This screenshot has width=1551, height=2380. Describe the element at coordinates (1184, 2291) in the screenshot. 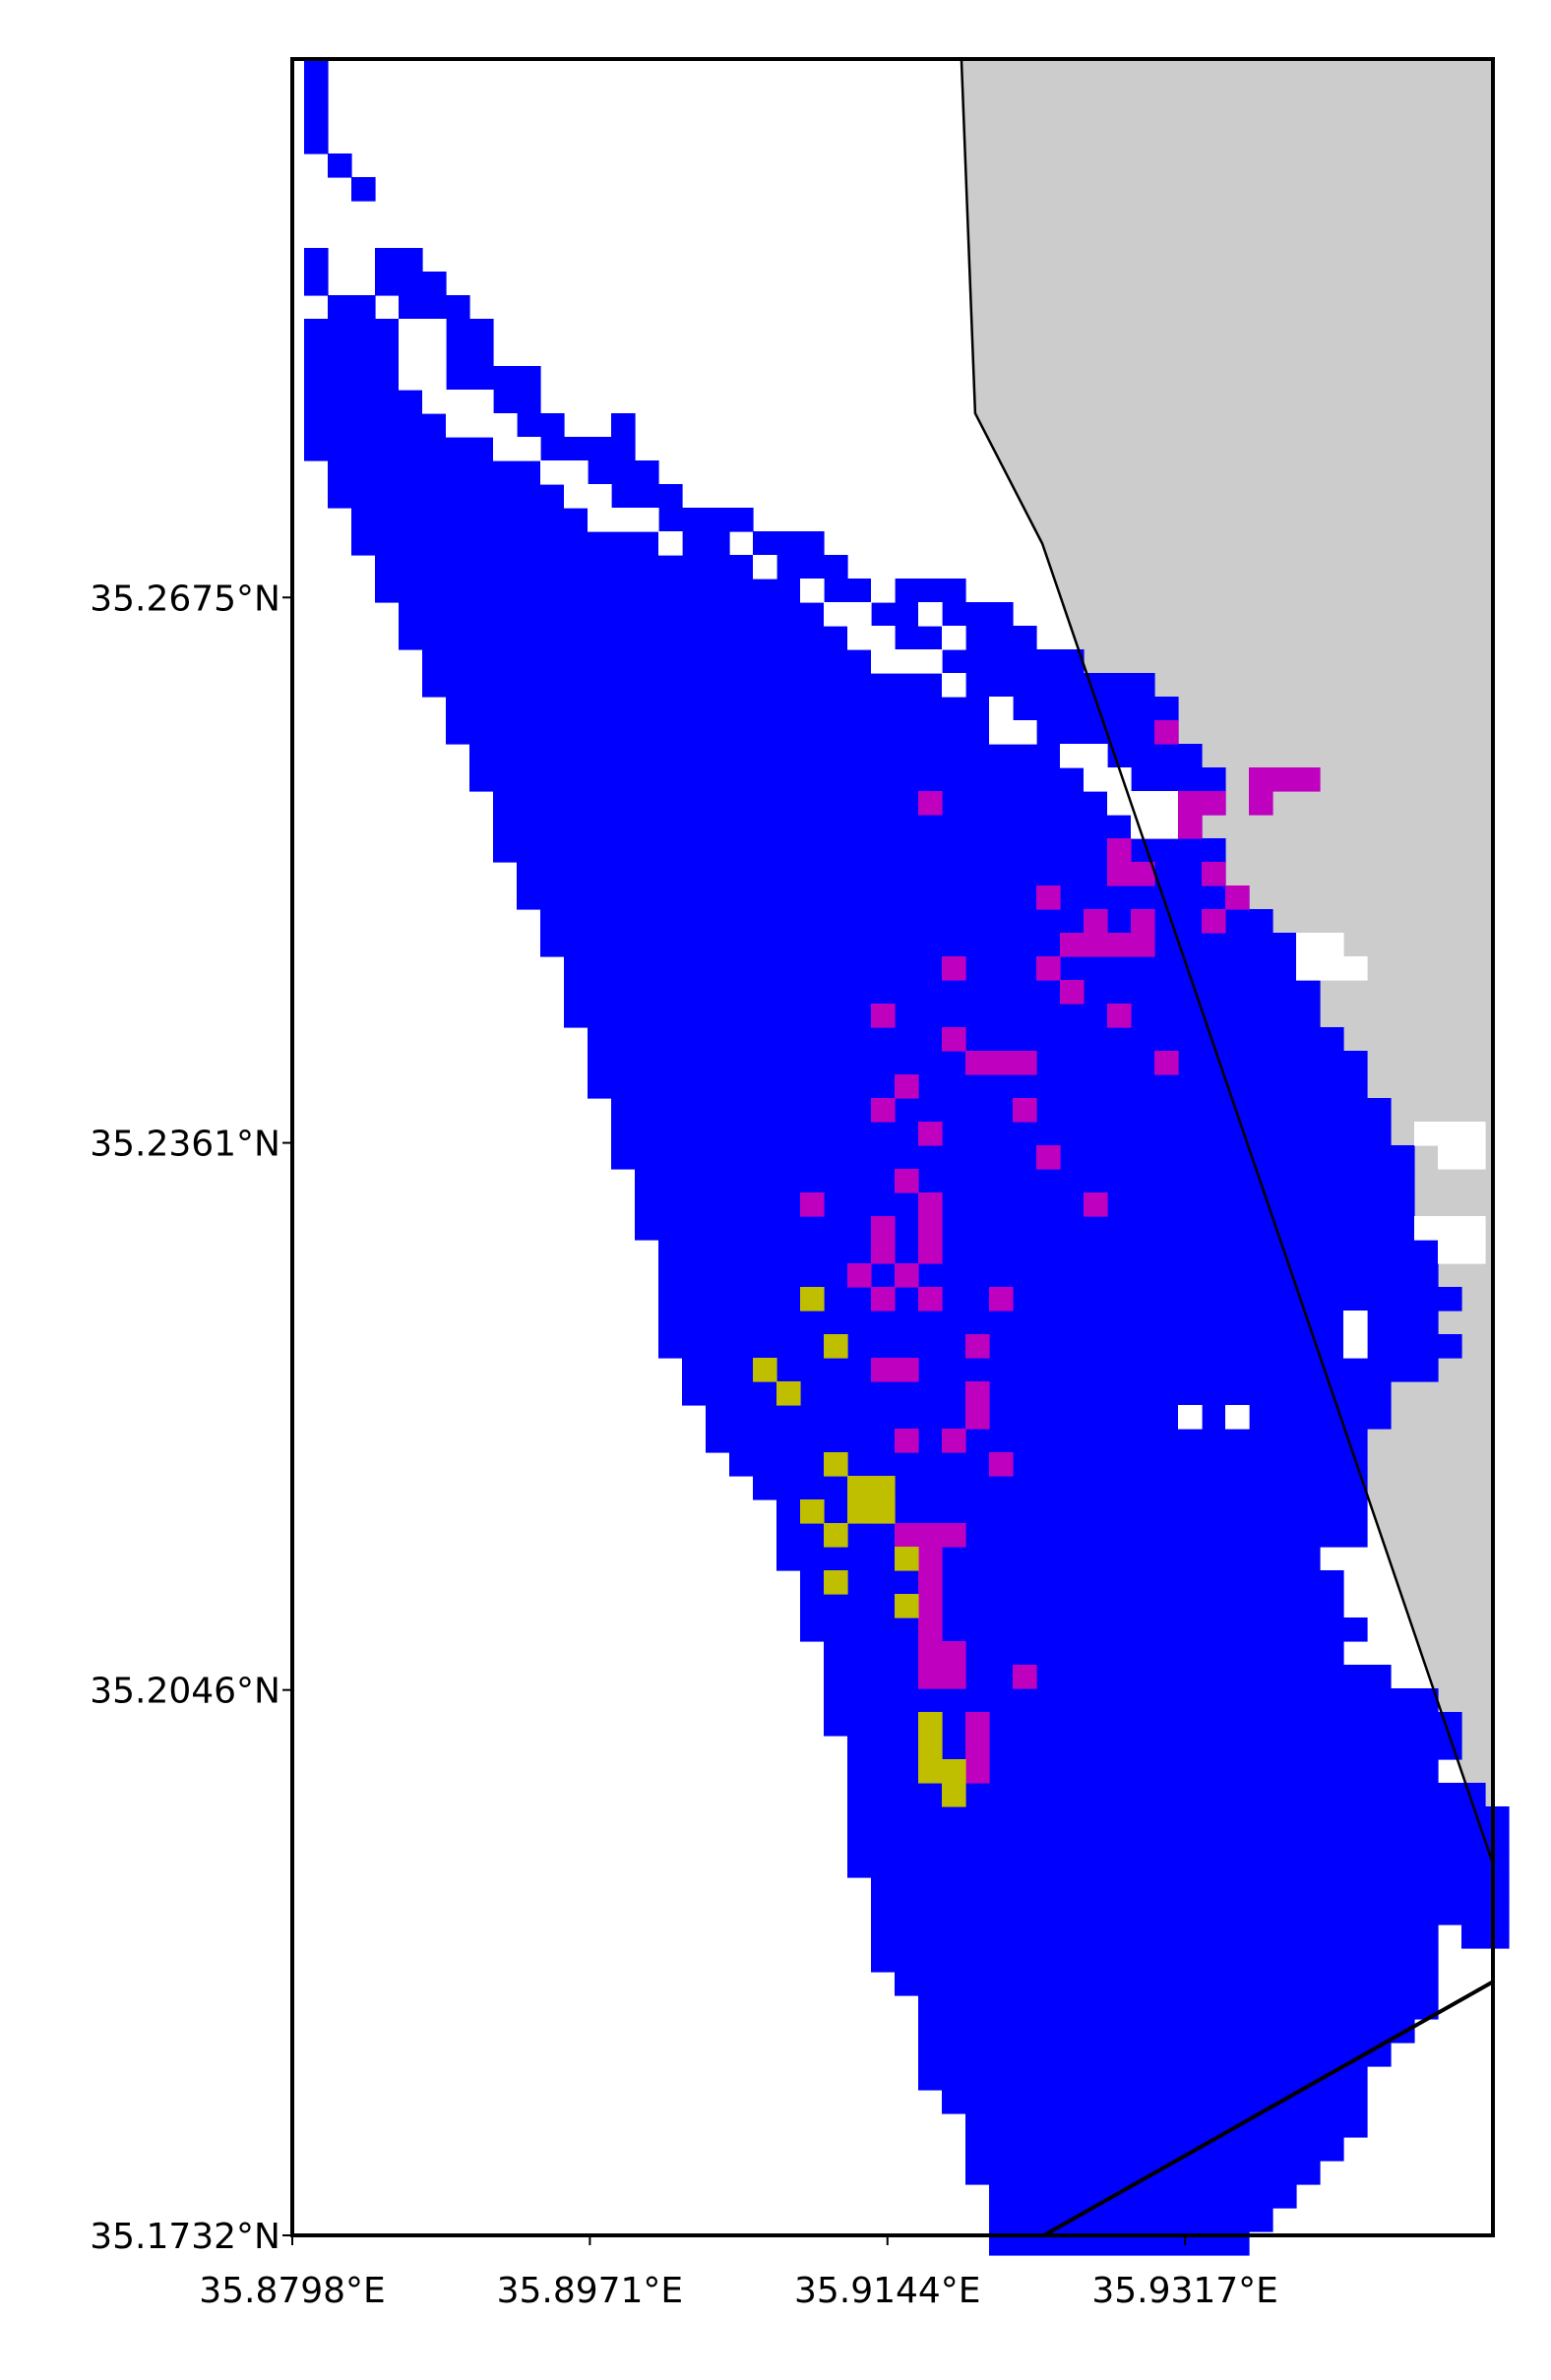

I see `x-tick-label: 35.9317°E` at that location.